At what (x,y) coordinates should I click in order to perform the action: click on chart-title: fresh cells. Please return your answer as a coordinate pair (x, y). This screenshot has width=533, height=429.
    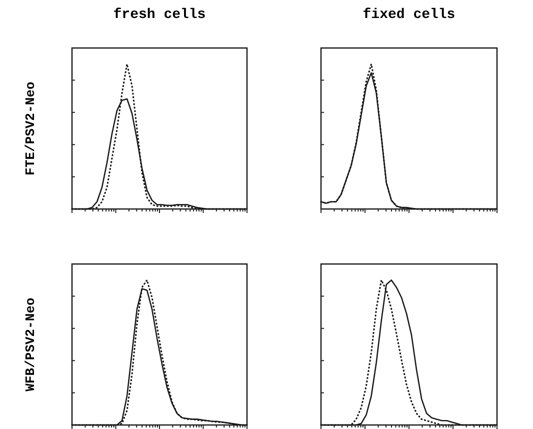
    Looking at the image, I should click on (159, 15).